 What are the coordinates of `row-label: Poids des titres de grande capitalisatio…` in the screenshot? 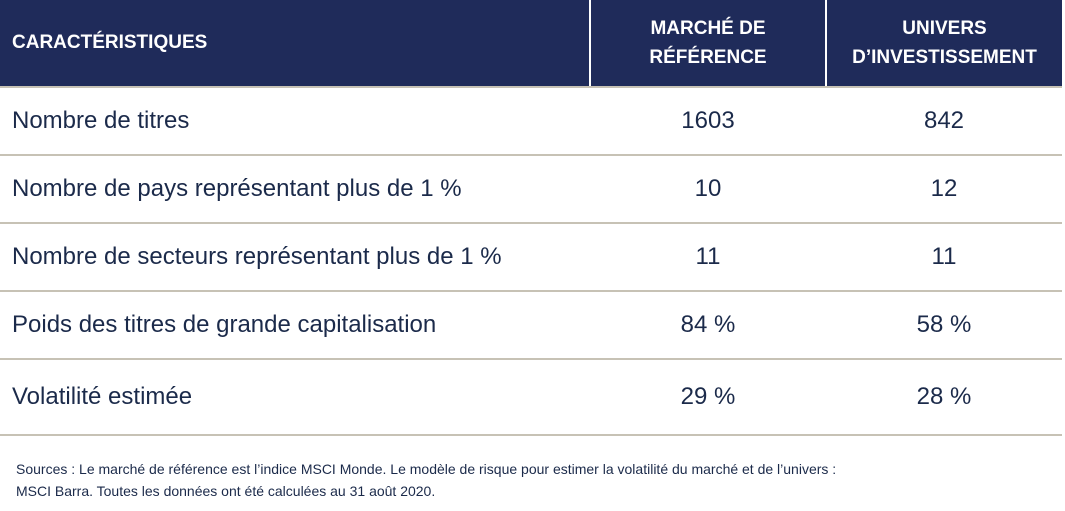 It's located at (295, 325).